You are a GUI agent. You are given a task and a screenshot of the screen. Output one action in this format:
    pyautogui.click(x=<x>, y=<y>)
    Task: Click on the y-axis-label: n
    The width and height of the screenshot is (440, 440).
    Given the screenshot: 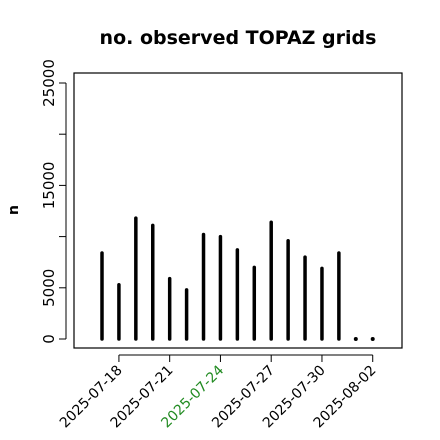 What is the action you would take?
    pyautogui.click(x=14, y=210)
    